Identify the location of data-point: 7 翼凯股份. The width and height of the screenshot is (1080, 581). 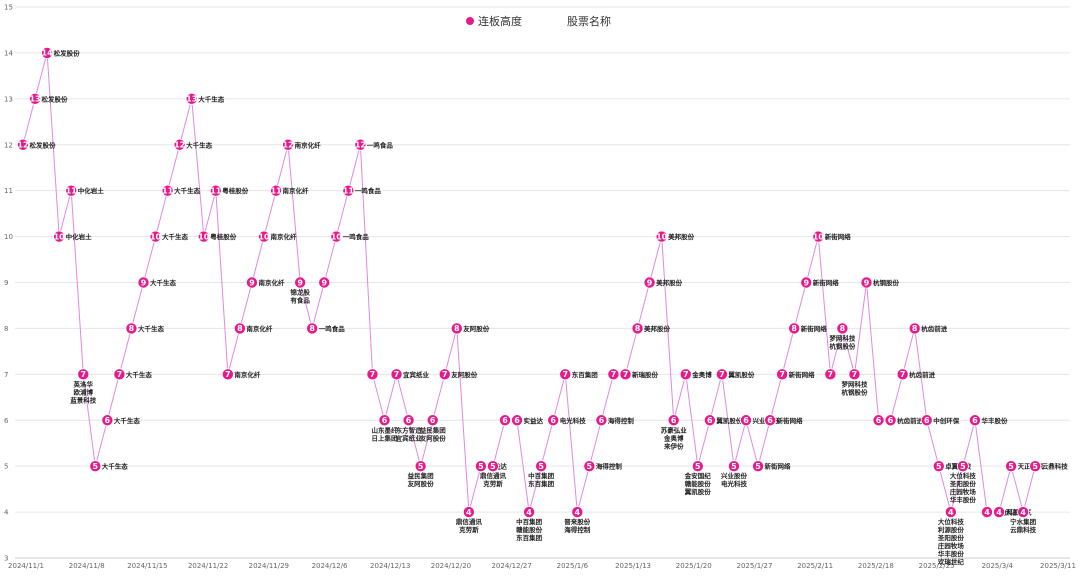
(735, 374).